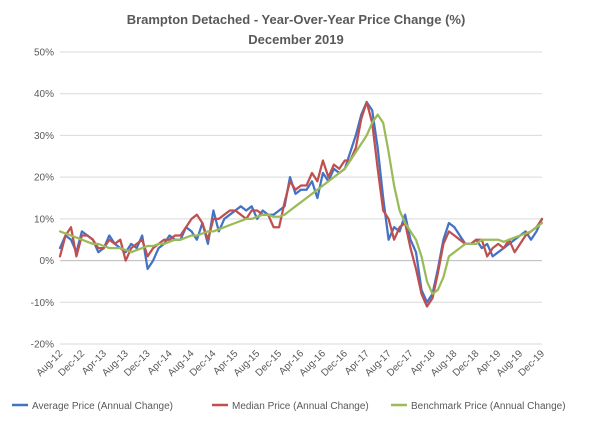  Describe the element at coordinates (300, 406) in the screenshot. I see `legend-label: Median Price (Annual Change)` at that location.